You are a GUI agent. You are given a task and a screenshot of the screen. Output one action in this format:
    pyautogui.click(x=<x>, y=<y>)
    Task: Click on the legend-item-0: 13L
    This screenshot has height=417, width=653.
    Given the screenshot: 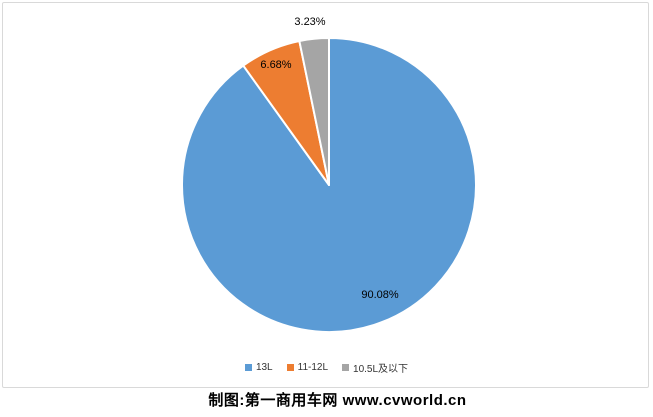 What is the action you would take?
    pyautogui.click(x=258, y=367)
    